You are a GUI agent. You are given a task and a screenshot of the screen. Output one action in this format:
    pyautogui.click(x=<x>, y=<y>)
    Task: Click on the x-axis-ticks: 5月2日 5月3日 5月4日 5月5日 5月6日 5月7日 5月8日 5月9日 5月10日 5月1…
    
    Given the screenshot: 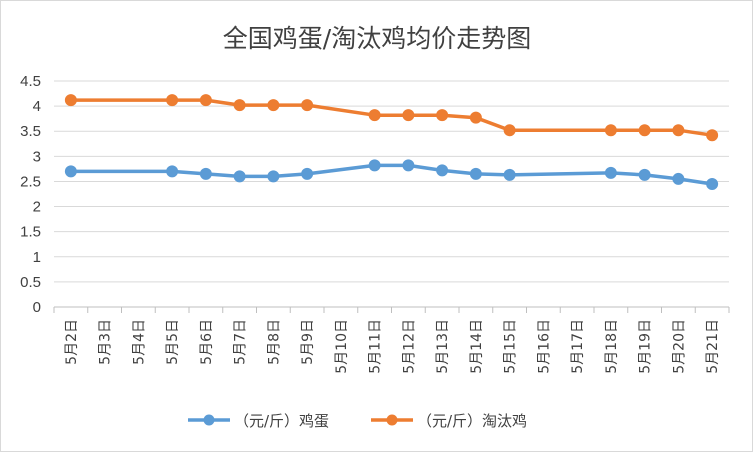 What is the action you would take?
    pyautogui.click(x=392, y=346)
    